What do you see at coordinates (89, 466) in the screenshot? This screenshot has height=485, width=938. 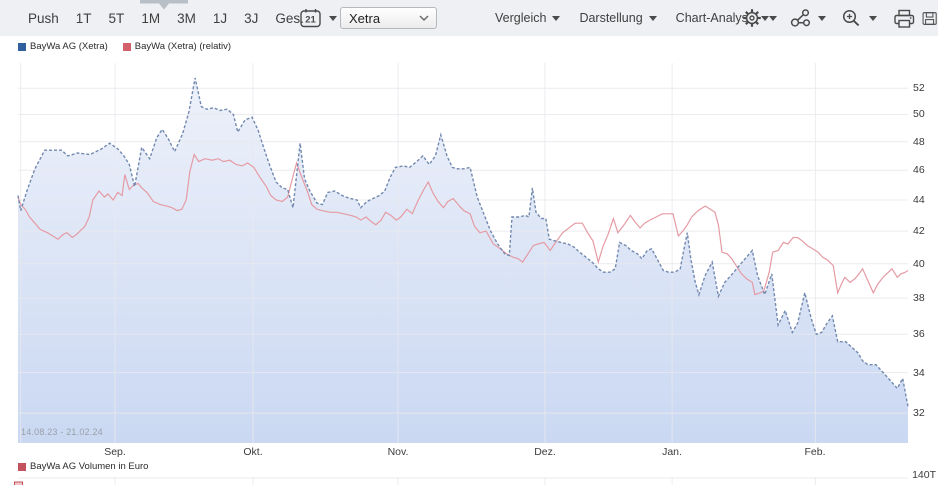 I see `volume-label: BayWa AG Volumen in Euro` at bounding box center [89, 466].